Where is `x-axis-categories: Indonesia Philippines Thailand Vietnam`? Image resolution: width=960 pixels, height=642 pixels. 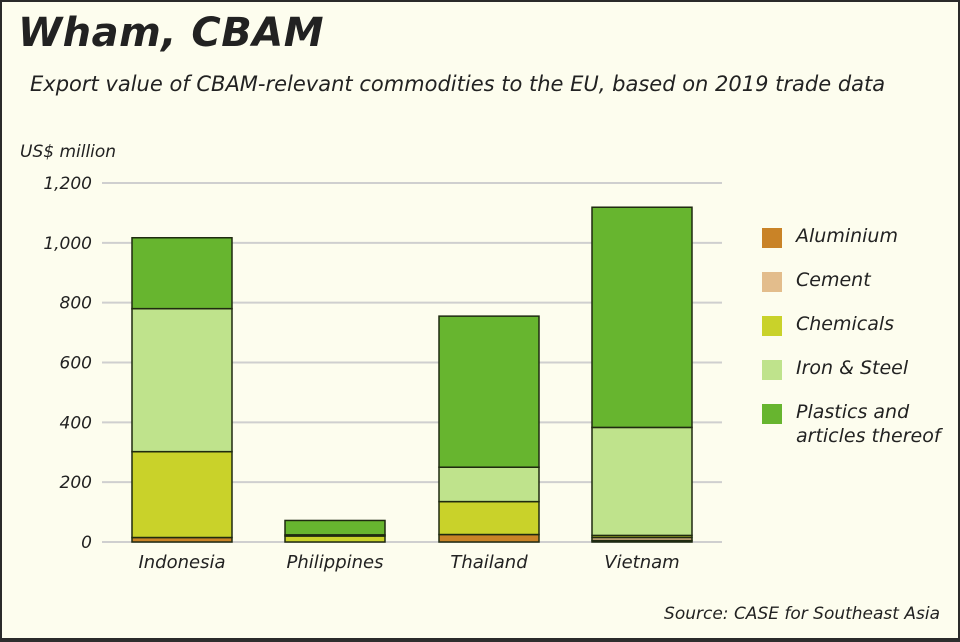
x-axis-categories: Indonesia Philippines Thailand Vietnam is located at coordinates (408, 562).